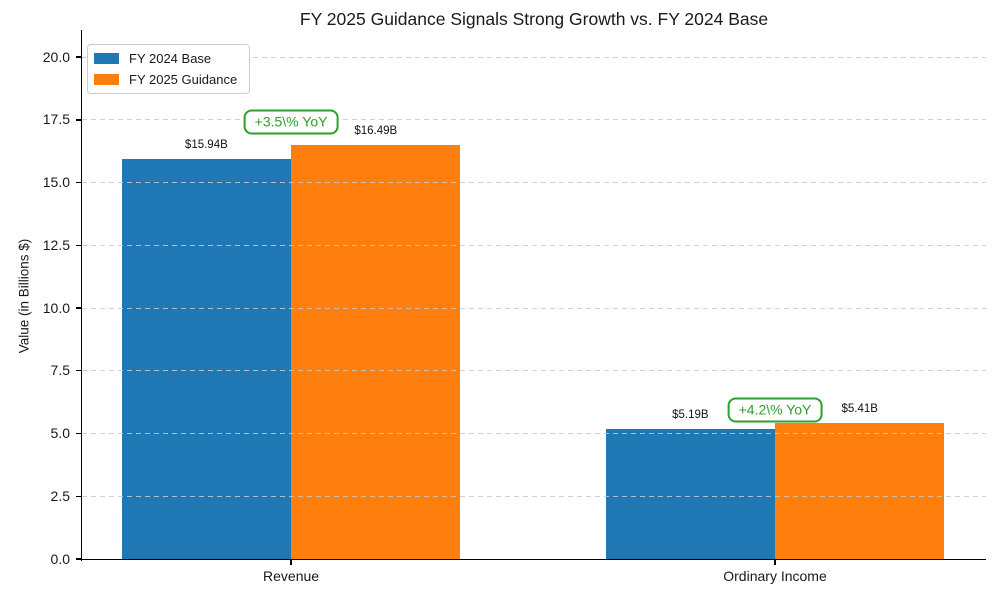 This screenshot has width=1000, height=600. Describe the element at coordinates (534, 245) in the screenshot. I see `gridline-y-12.5` at that location.